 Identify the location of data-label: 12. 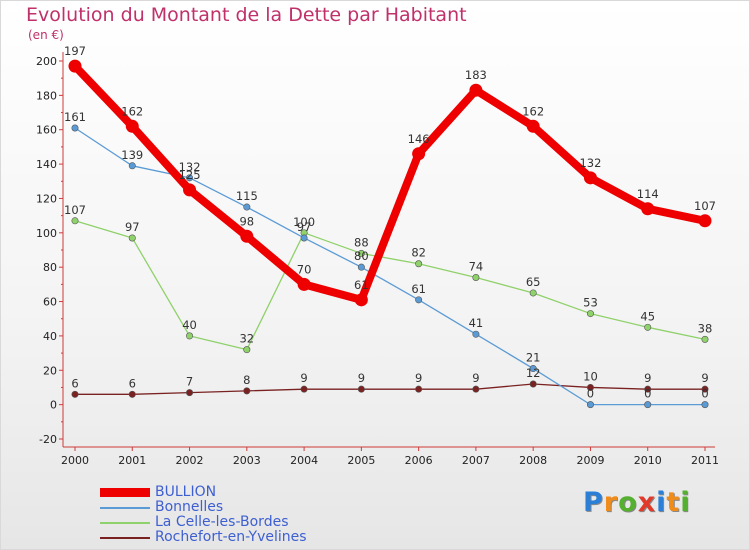
(533, 373).